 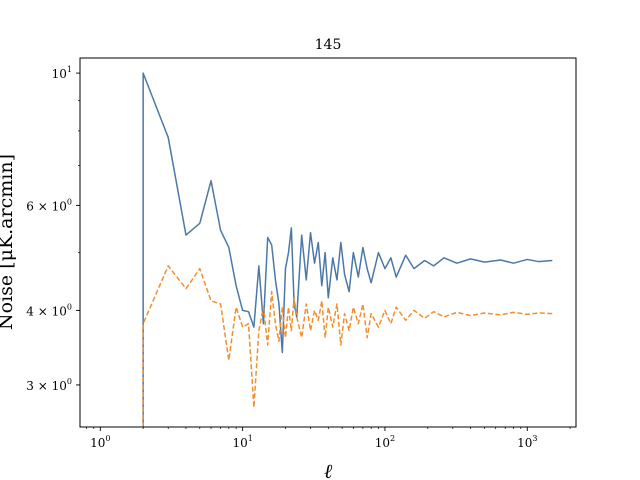 I want to click on x-tick-label: 10¹, so click(x=242, y=442).